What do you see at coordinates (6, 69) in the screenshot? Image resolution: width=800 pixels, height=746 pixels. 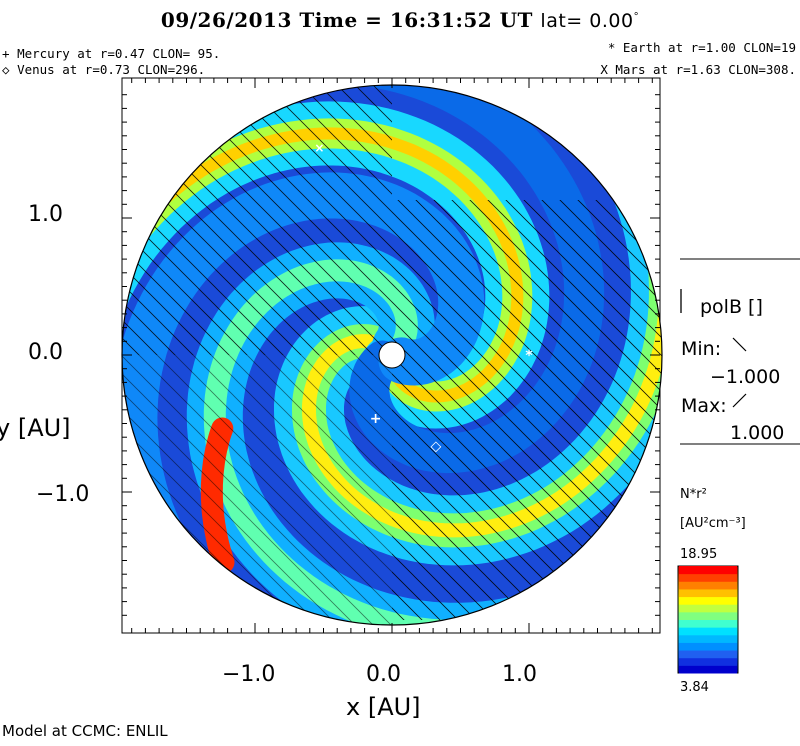 I see `venus-symbol: ◇` at bounding box center [6, 69].